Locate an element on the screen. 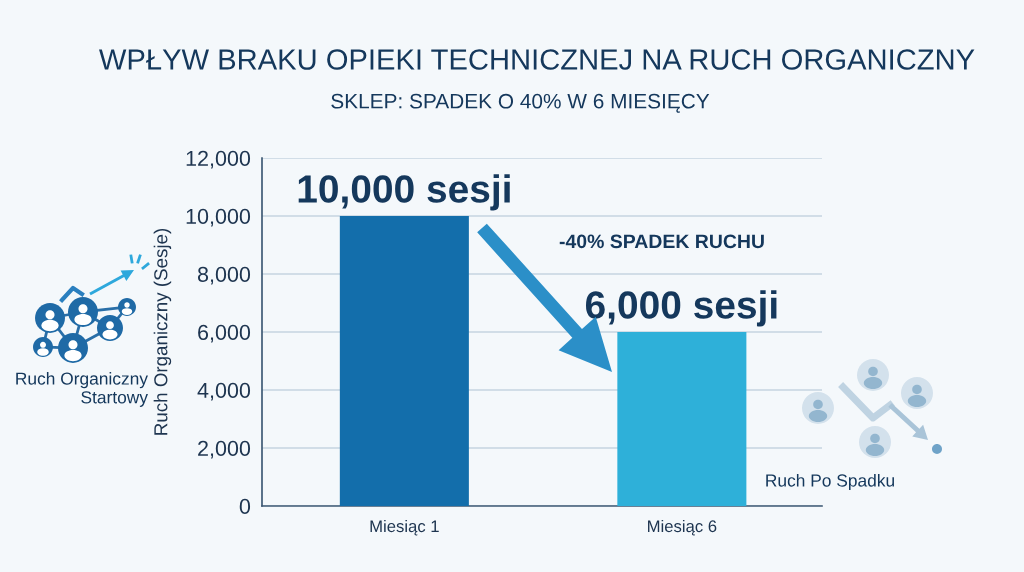 The image size is (1024, 572). data-label: 6,000 sesji is located at coordinates (681, 308).